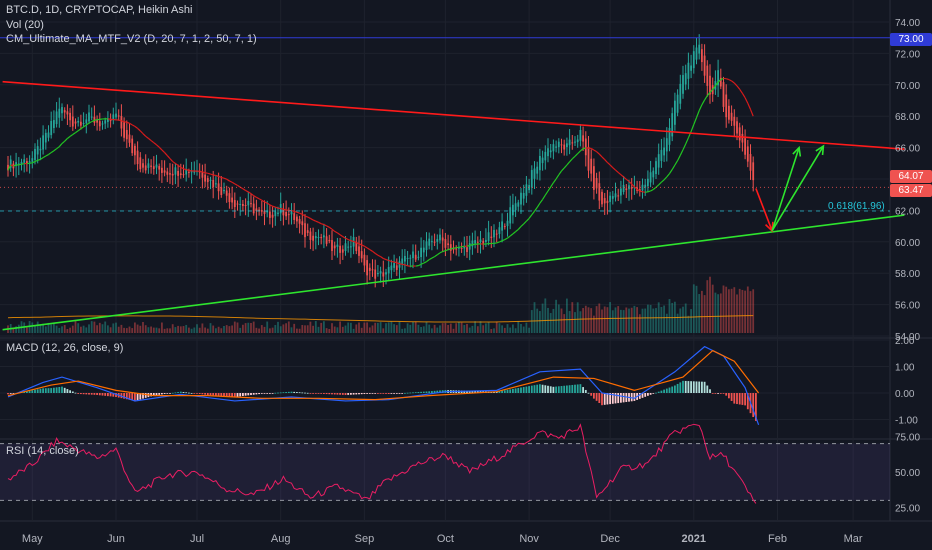 This screenshot has width=932, height=550. What do you see at coordinates (99, 10) in the screenshot?
I see `main-title: BTC.D, 1D, CRYPTOCAP, Heikin Ashi` at bounding box center [99, 10].